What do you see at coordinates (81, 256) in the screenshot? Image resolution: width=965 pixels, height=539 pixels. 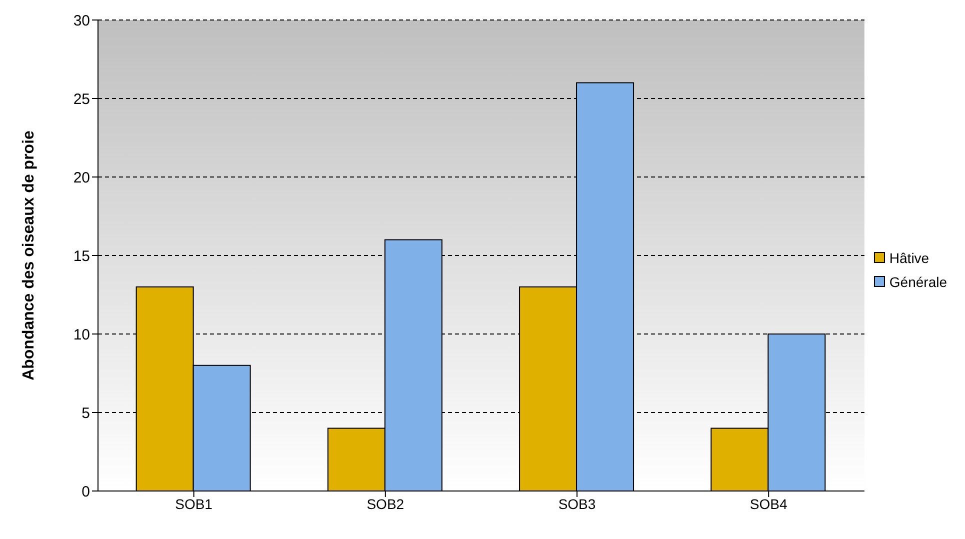 I see `y-tick-label: 15` at bounding box center [81, 256].